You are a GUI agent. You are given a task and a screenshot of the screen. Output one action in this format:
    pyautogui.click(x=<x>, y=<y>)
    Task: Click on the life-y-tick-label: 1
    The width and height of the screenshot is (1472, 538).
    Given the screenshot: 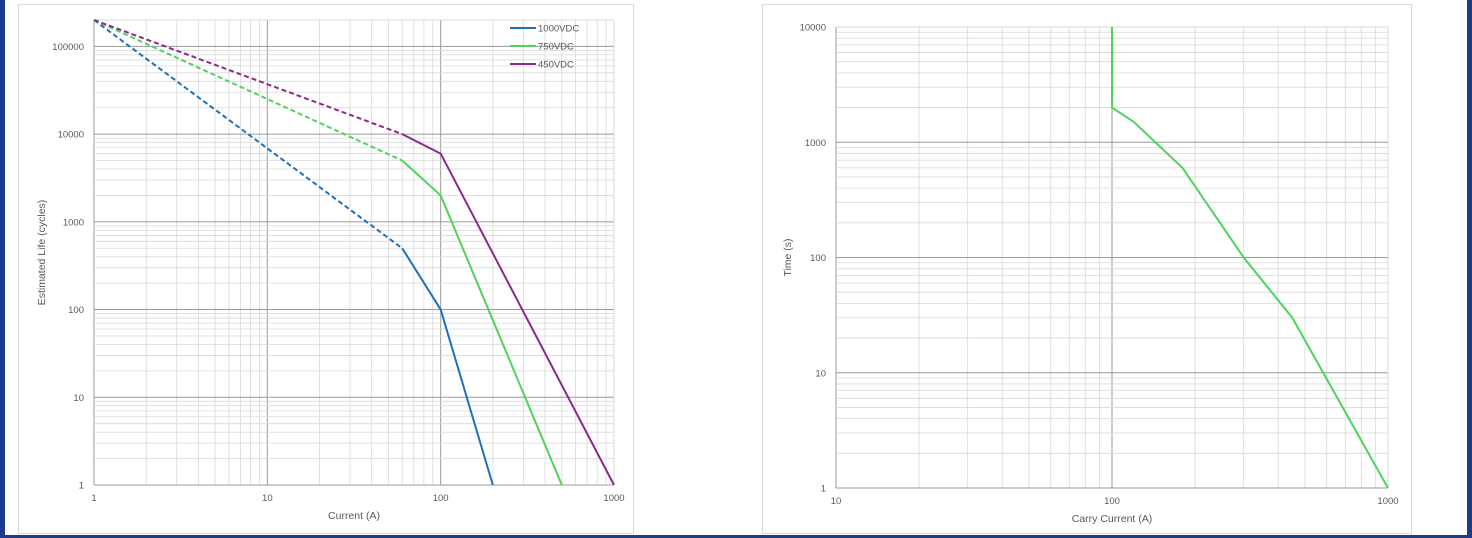 What is the action you would take?
    pyautogui.click(x=81, y=486)
    